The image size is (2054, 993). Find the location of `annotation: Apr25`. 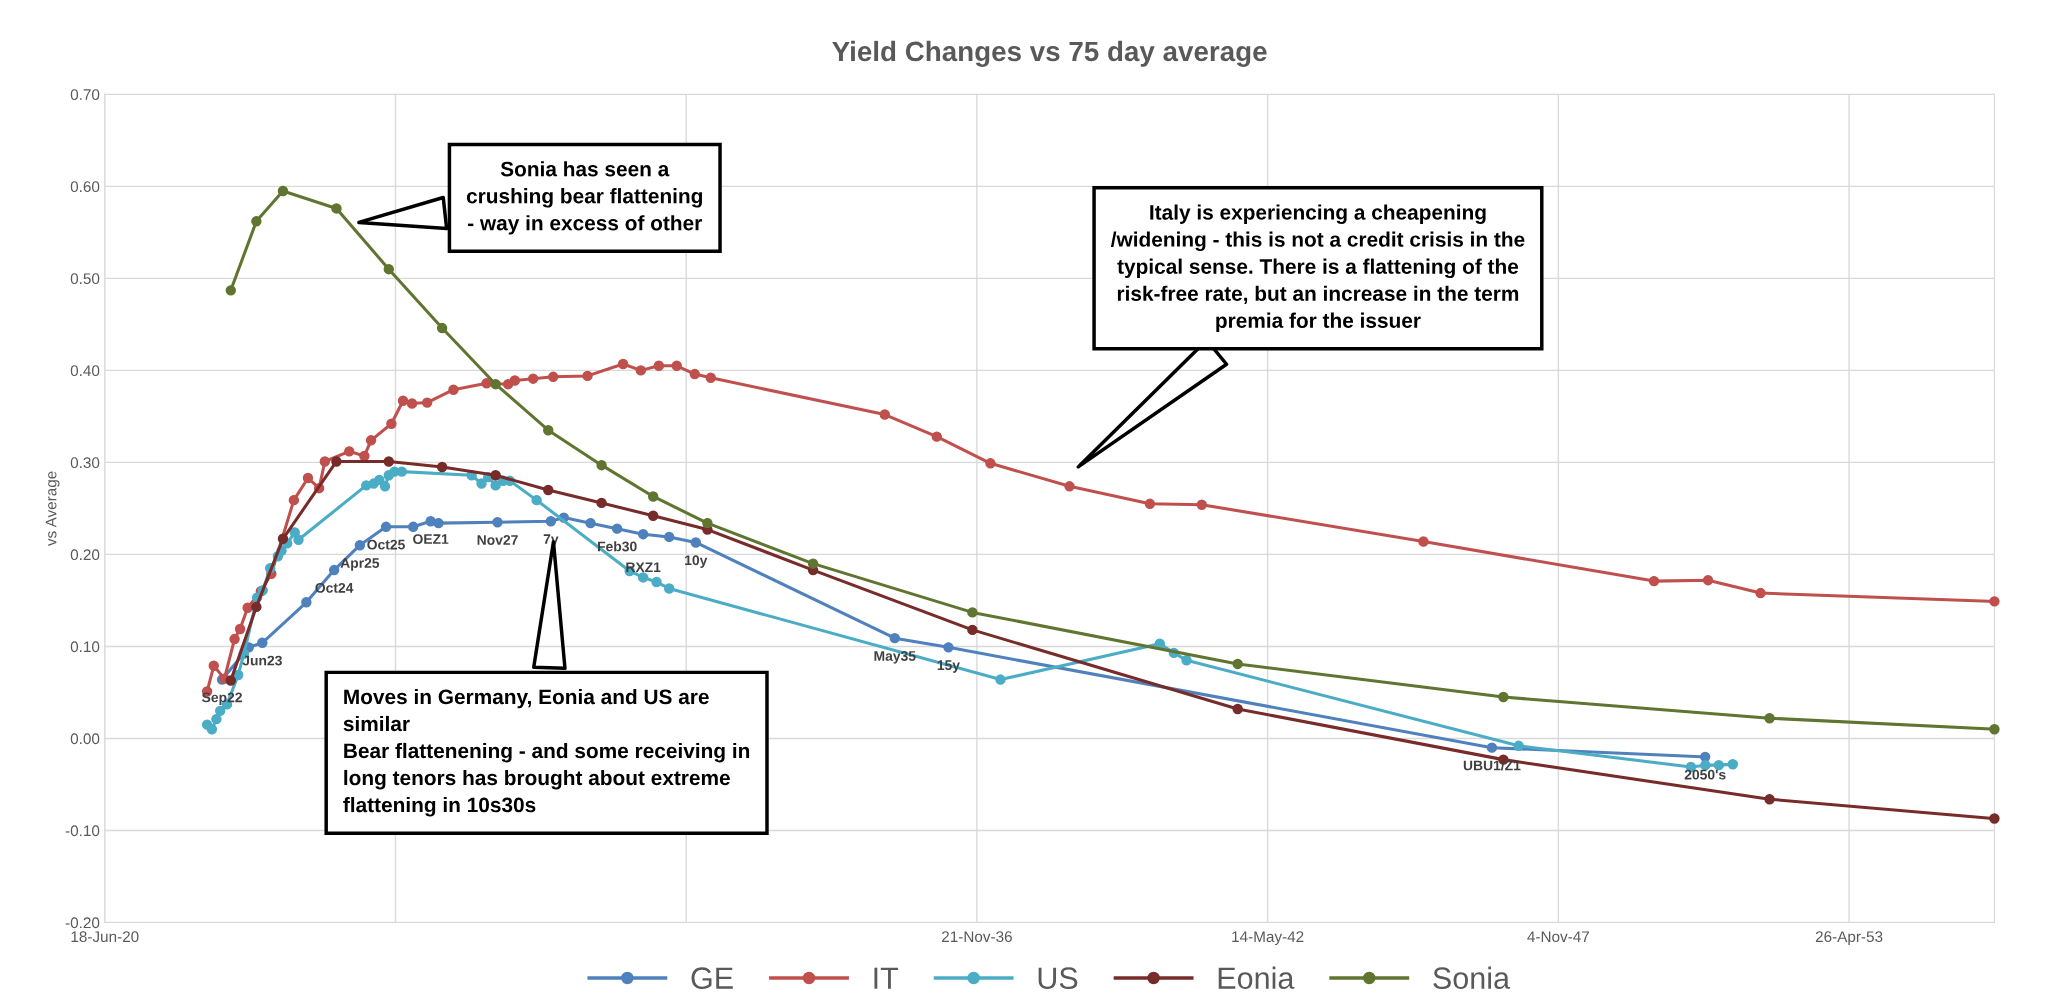

annotation: Apr25 is located at coordinates (360, 564).